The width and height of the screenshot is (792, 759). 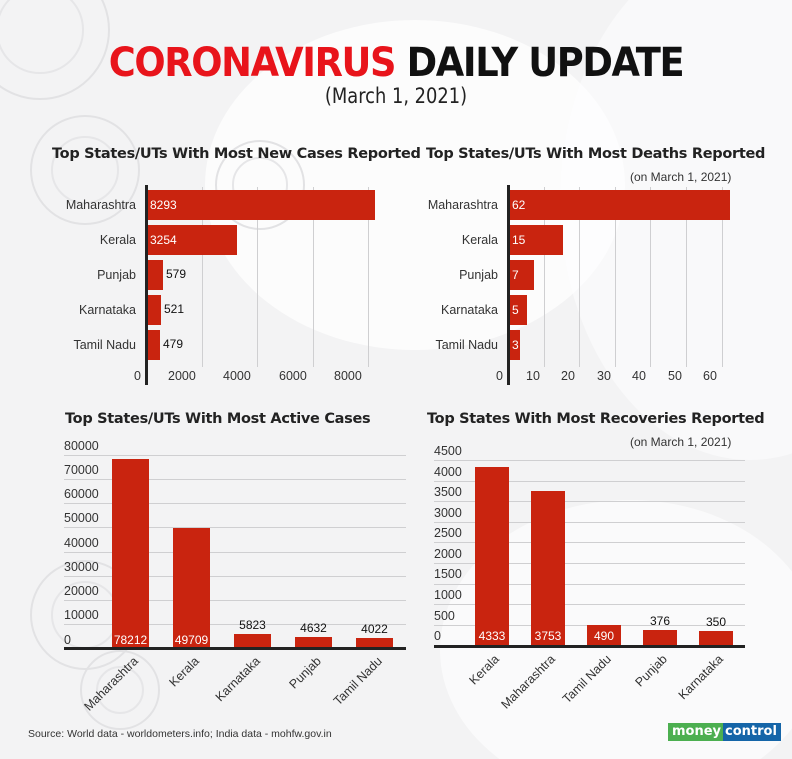 What do you see at coordinates (81, 615) in the screenshot?
I see `tick-label: 10000` at bounding box center [81, 615].